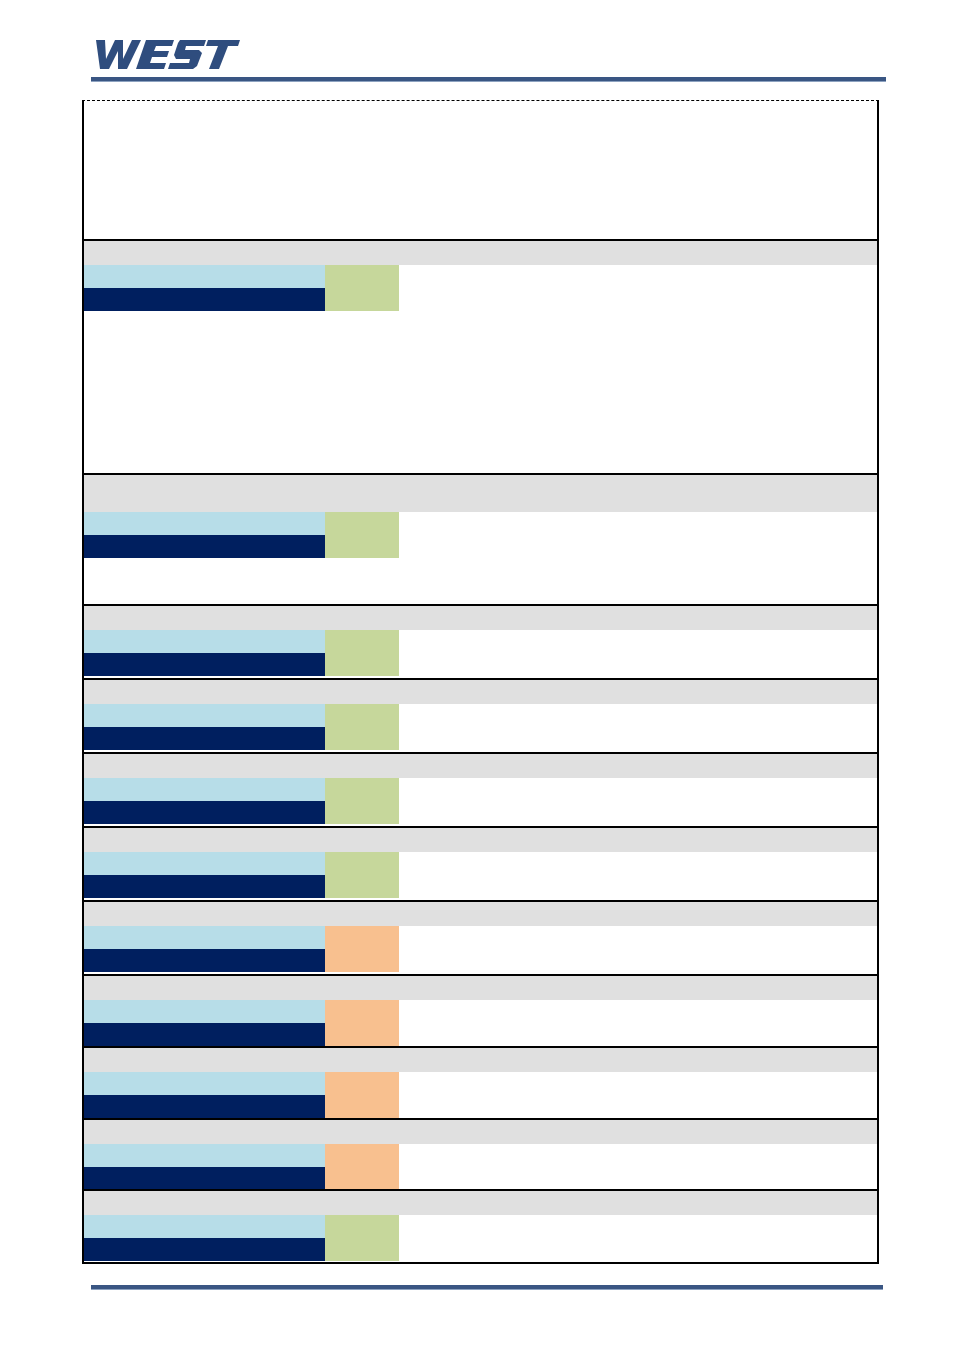 The width and height of the screenshot is (955, 1350). Describe the element at coordinates (165, 55) in the screenshot. I see `west-logo` at that location.